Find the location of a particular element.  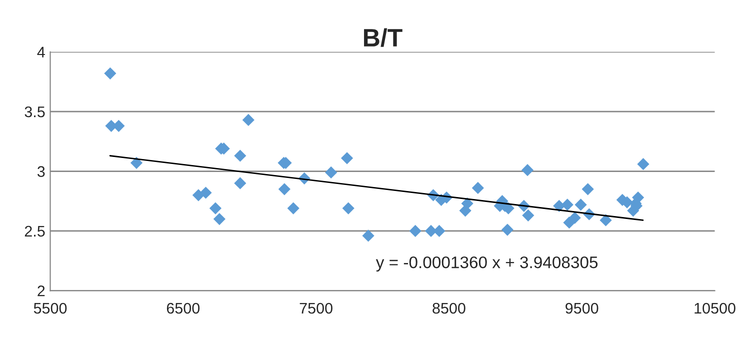

annotation: y = -0.0001360 x + 3.9408305 is located at coordinates (487, 264).